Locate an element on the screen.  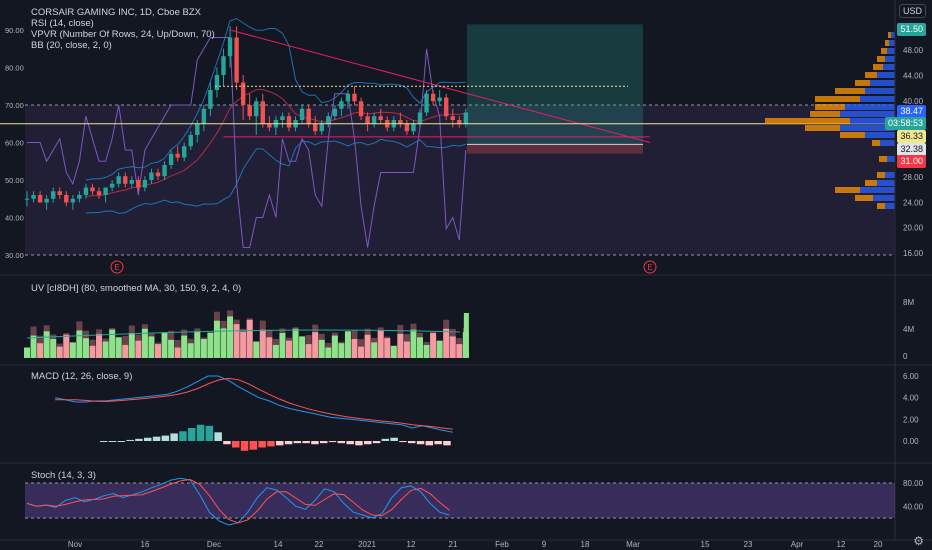
uv-axis-tick: 8M is located at coordinates (908, 302).